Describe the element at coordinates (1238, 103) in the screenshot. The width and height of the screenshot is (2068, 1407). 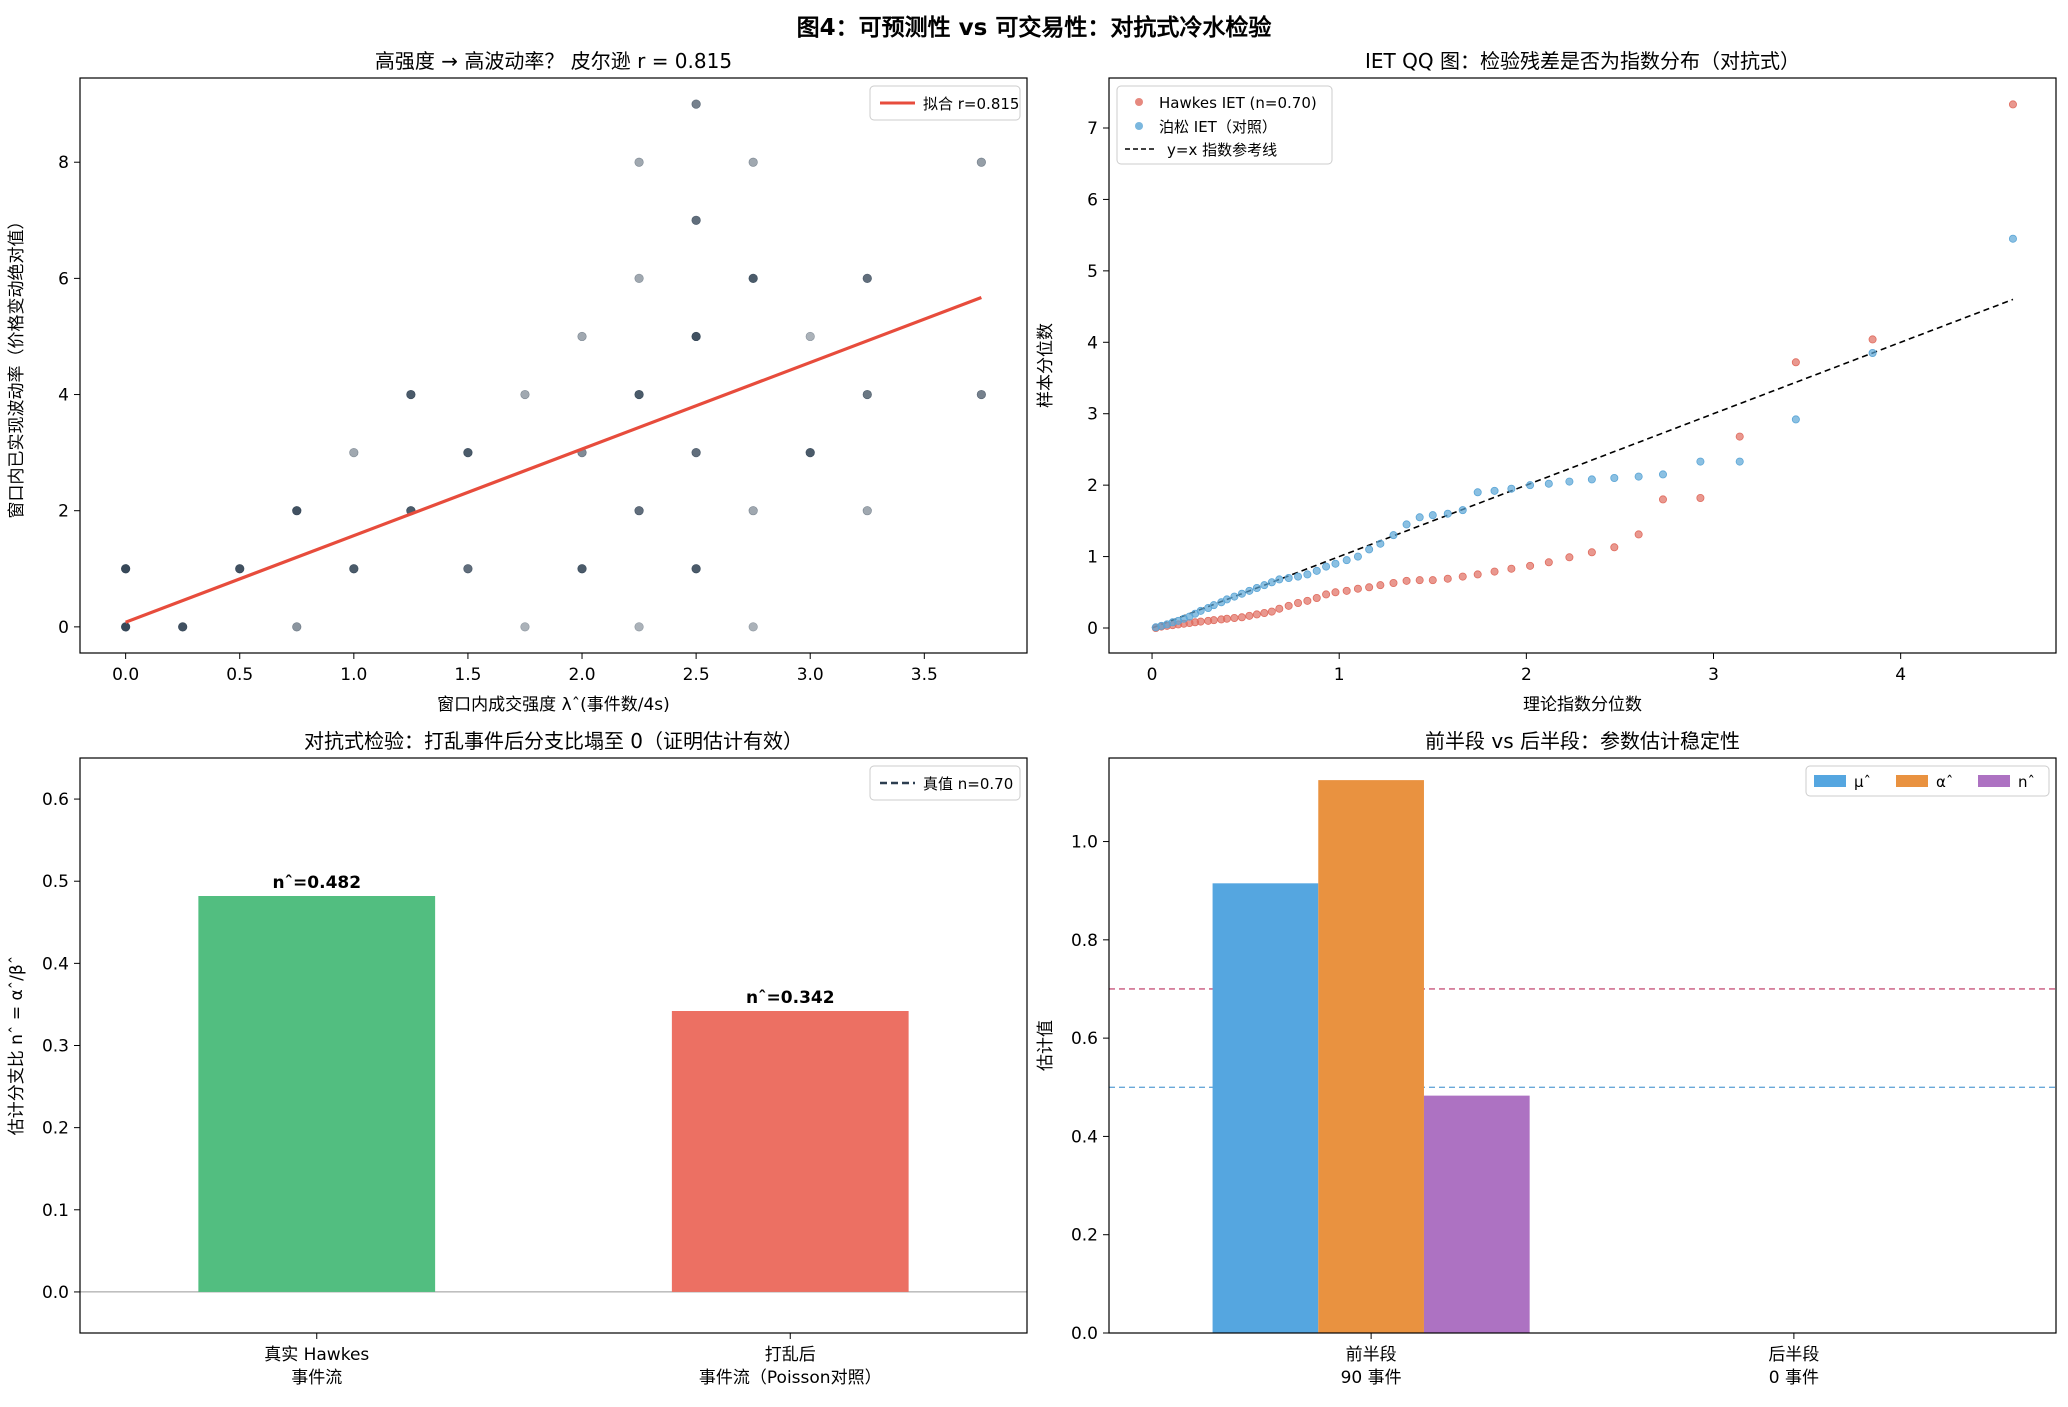
I see `legend-hawkes-label: Hawkes IET (n=0.70)` at that location.